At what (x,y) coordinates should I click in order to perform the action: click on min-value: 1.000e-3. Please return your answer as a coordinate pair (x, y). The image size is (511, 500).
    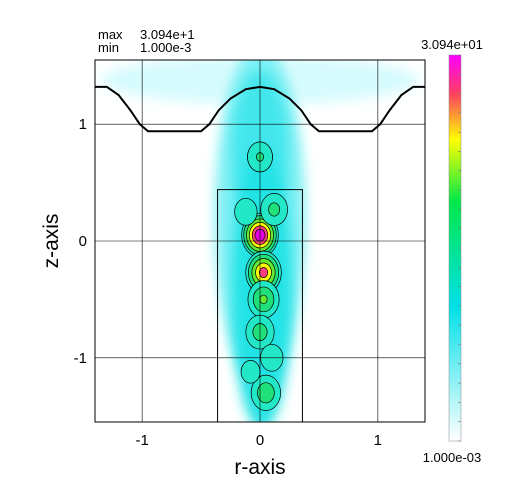
    Looking at the image, I should click on (165, 47).